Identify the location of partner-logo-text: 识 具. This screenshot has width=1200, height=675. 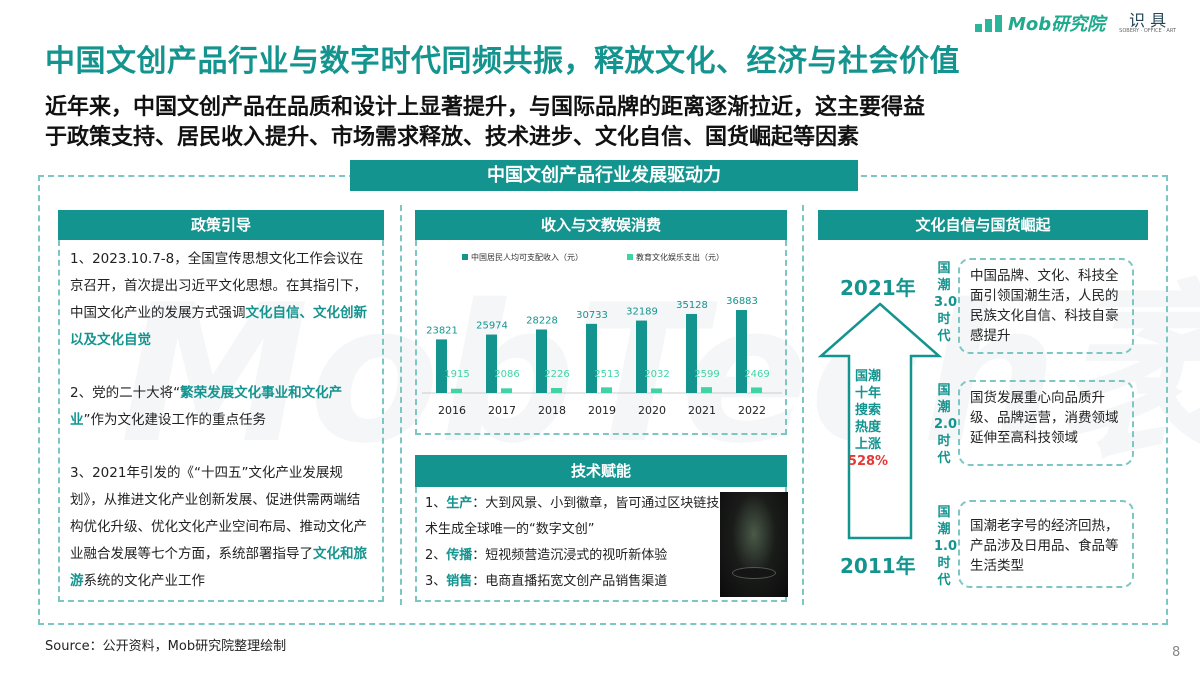
(1148, 20).